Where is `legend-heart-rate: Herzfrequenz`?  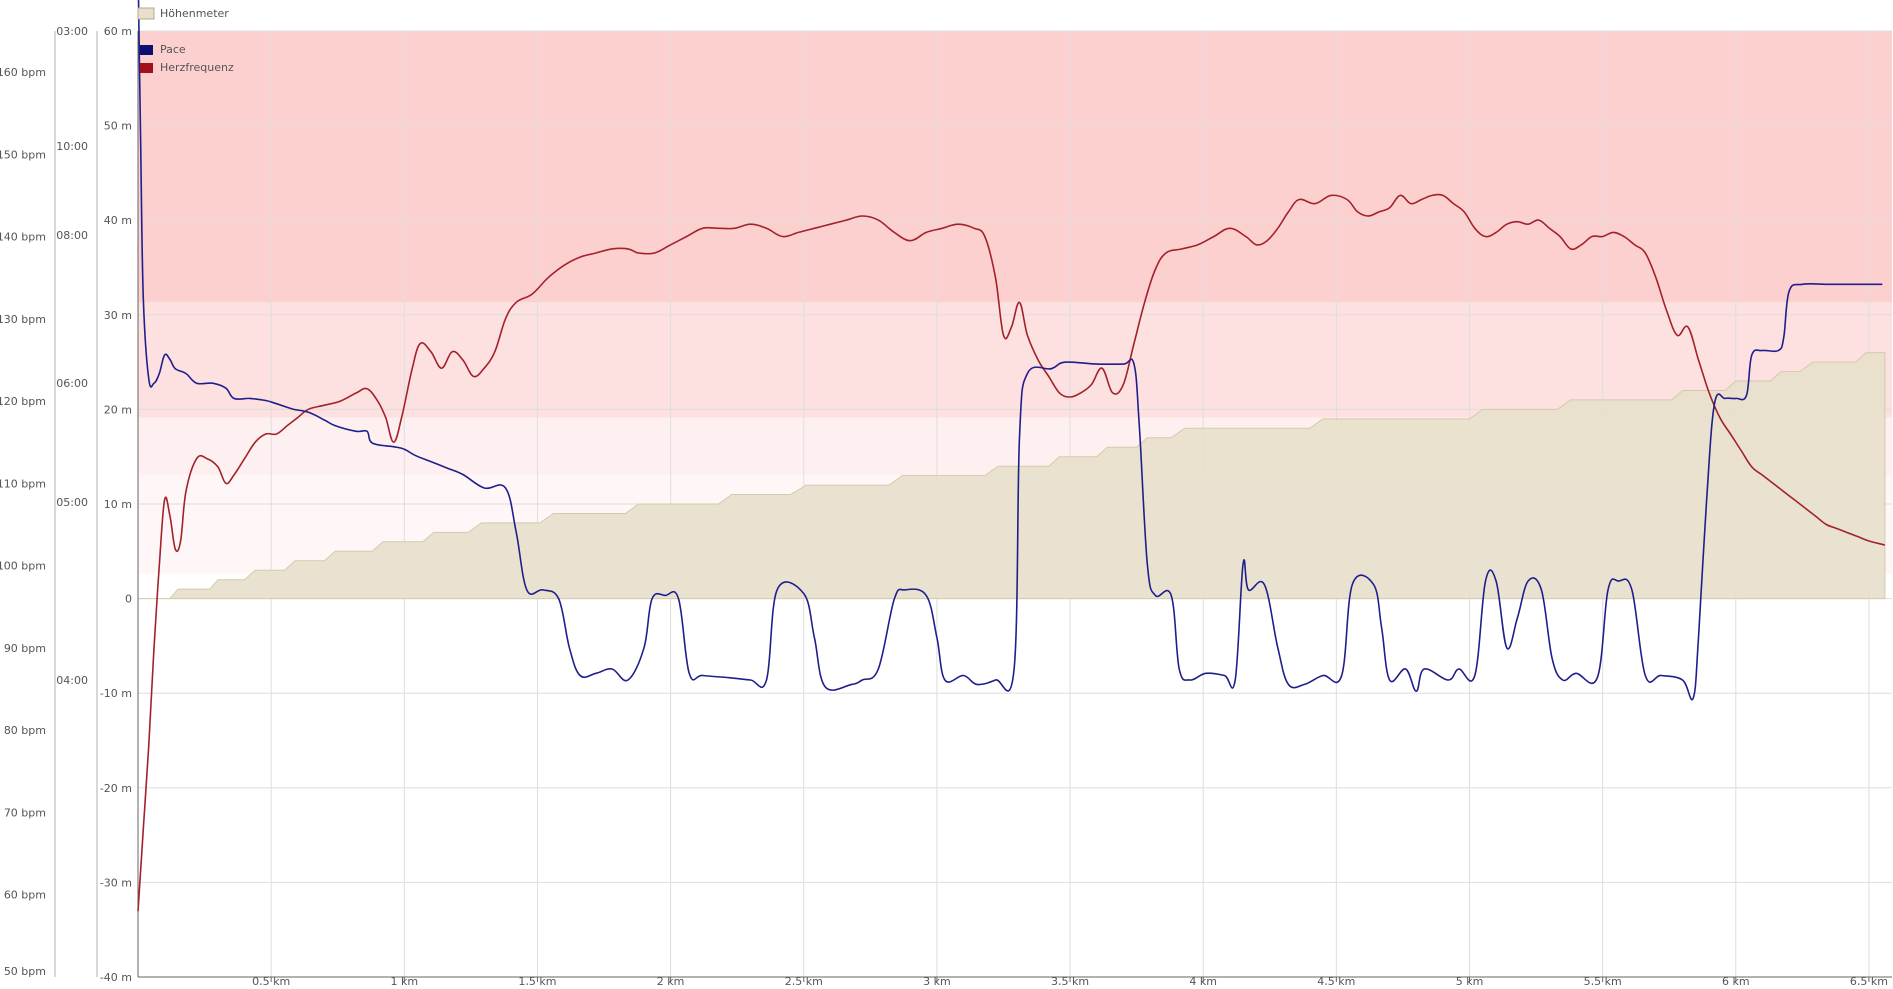
legend-heart-rate: Herzfrequenz is located at coordinates (187, 67).